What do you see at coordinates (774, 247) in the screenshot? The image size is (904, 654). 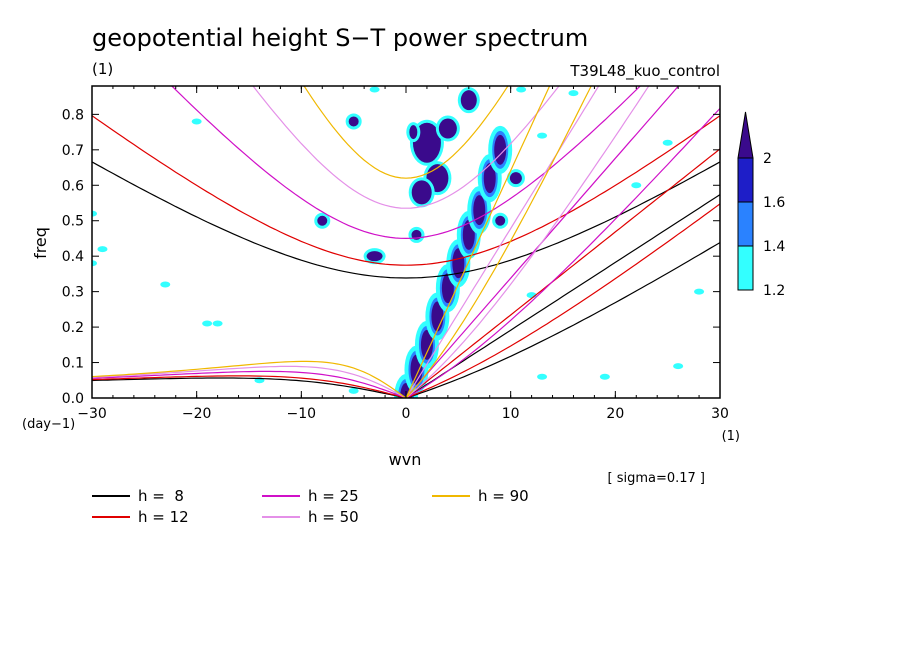 I see `colorbar-label: 1.4` at bounding box center [774, 247].